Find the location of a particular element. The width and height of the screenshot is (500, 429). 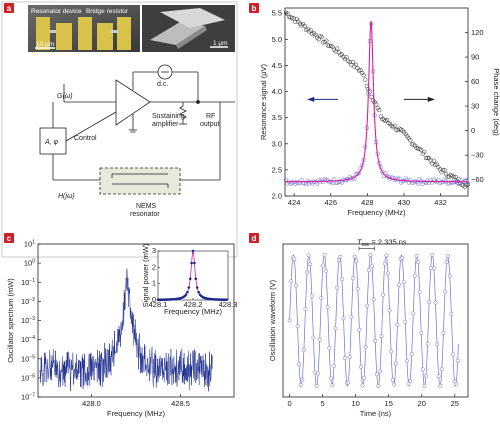

x-tick-label-b: 426 is located at coordinates (330, 202).